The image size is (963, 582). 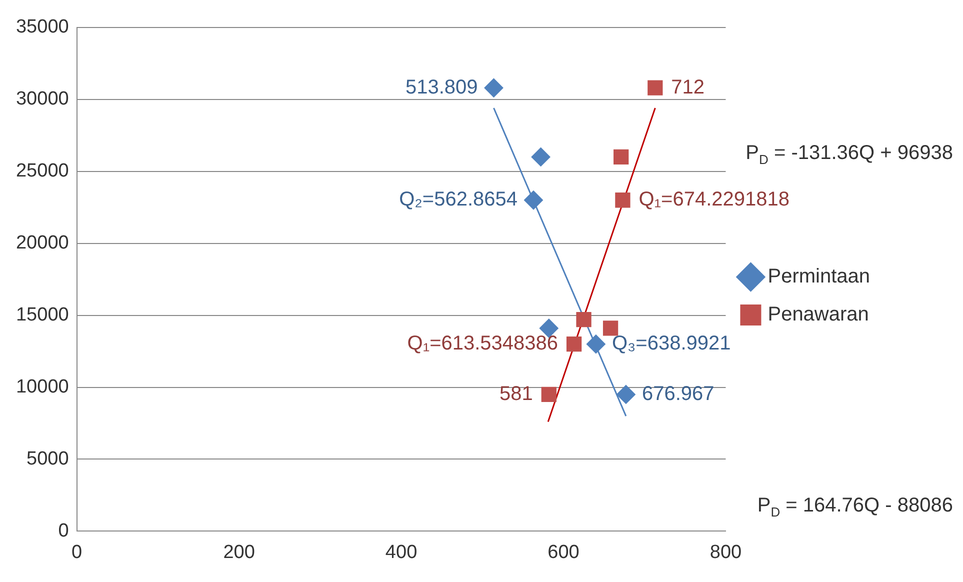 I want to click on annotation: 581, so click(x=516, y=393).